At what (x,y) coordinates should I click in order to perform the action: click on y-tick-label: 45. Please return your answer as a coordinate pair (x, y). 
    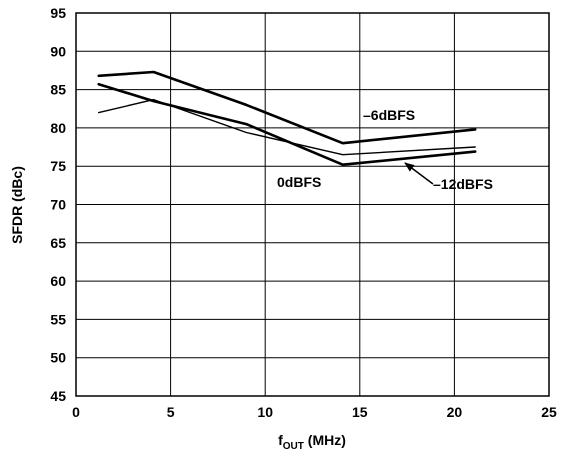
    Looking at the image, I should click on (58, 396).